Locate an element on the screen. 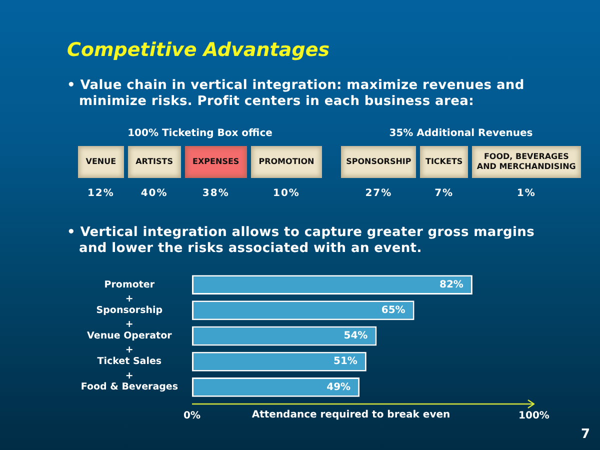 The image size is (600, 450). text: 100% Ticketing Box office is located at coordinates (200, 134).